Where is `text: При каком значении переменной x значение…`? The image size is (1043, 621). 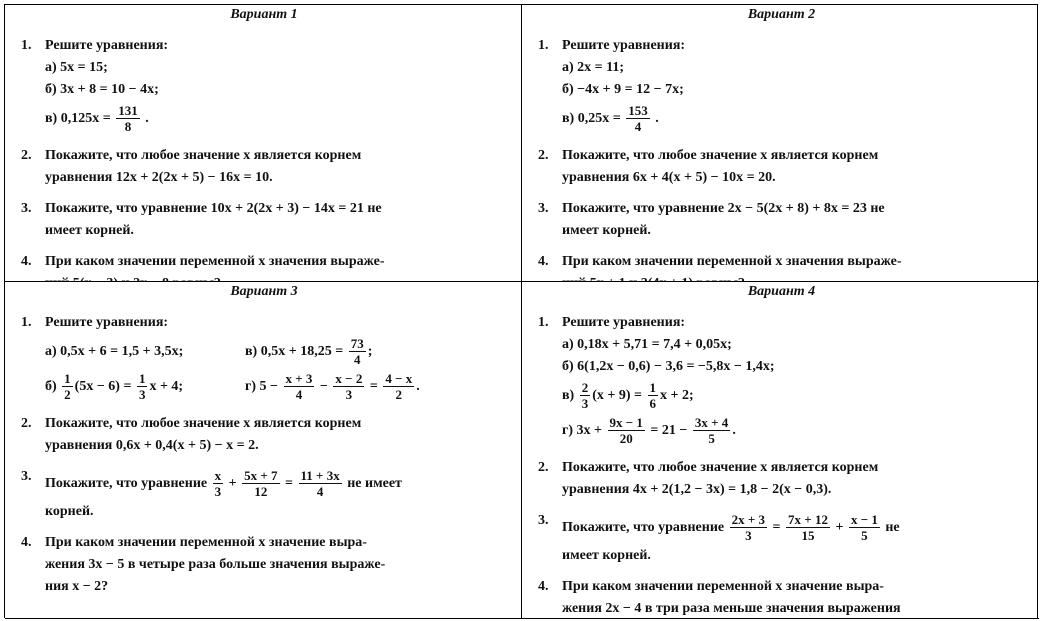 text: При каком значении переменной x значение… is located at coordinates (723, 586).